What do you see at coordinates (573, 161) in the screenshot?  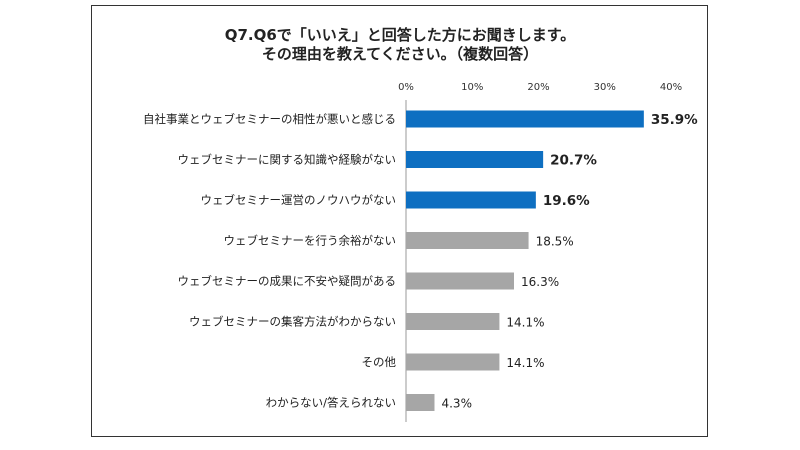 I see `data-label: 20.7%` at bounding box center [573, 161].